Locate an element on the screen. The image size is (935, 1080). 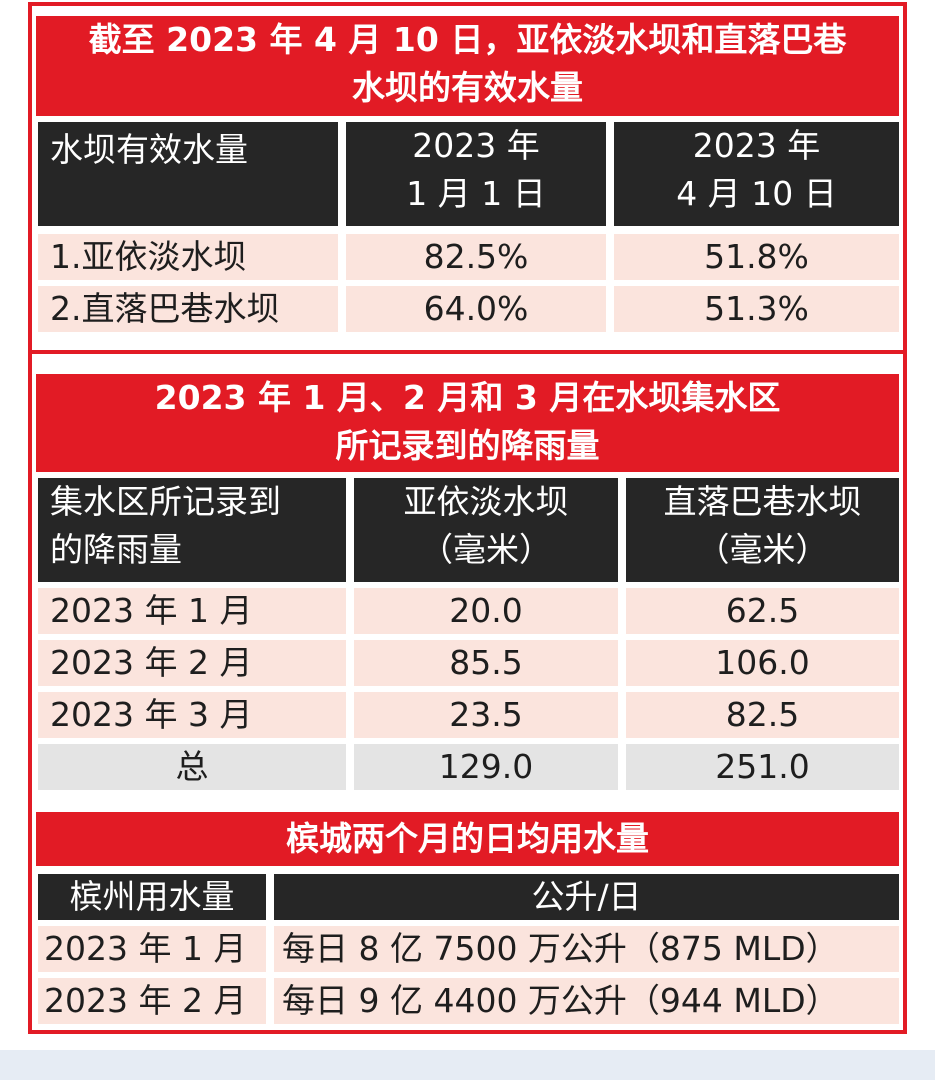
table3-title: 槟城两个月的日均用水量 is located at coordinates (467, 839).